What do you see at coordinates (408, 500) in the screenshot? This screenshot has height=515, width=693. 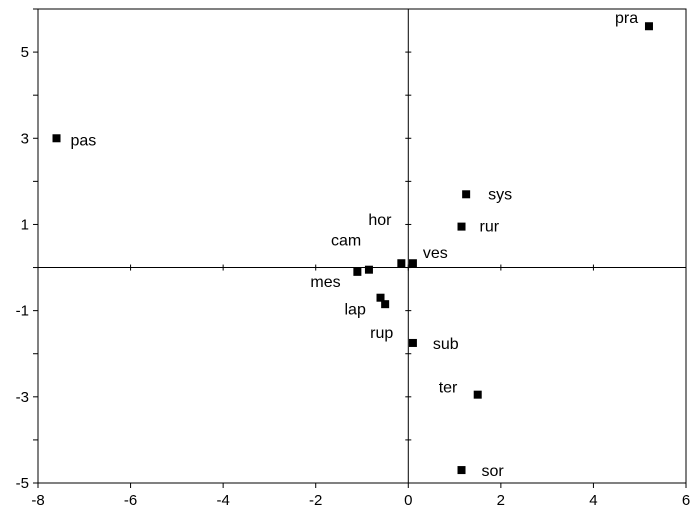 I see `x-tick-label: 0` at bounding box center [408, 500].